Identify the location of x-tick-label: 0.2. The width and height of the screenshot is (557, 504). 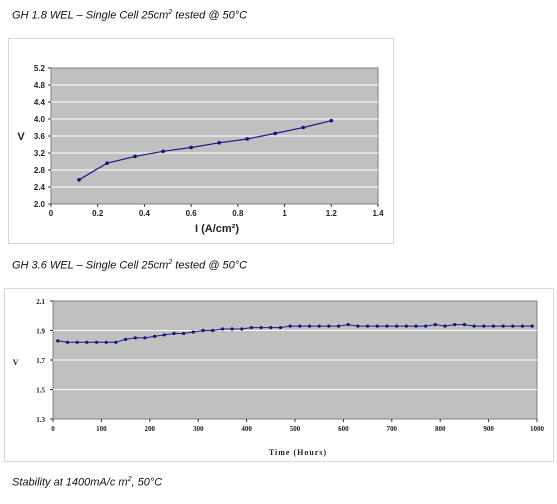
(98, 213).